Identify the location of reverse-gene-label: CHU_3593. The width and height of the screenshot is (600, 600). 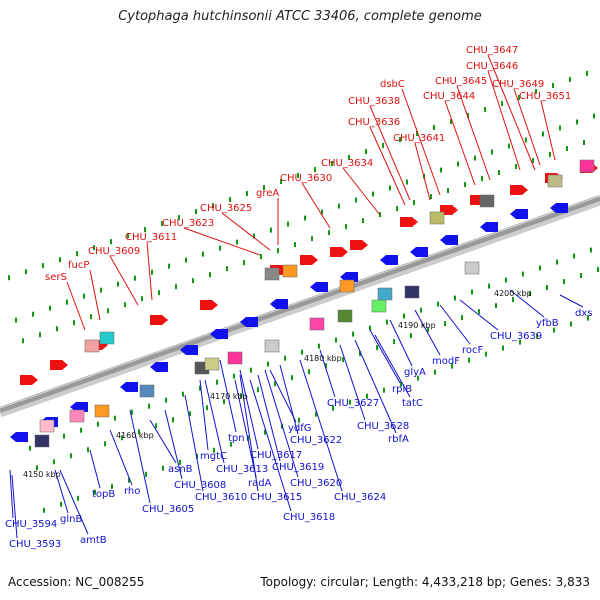
(35, 544).